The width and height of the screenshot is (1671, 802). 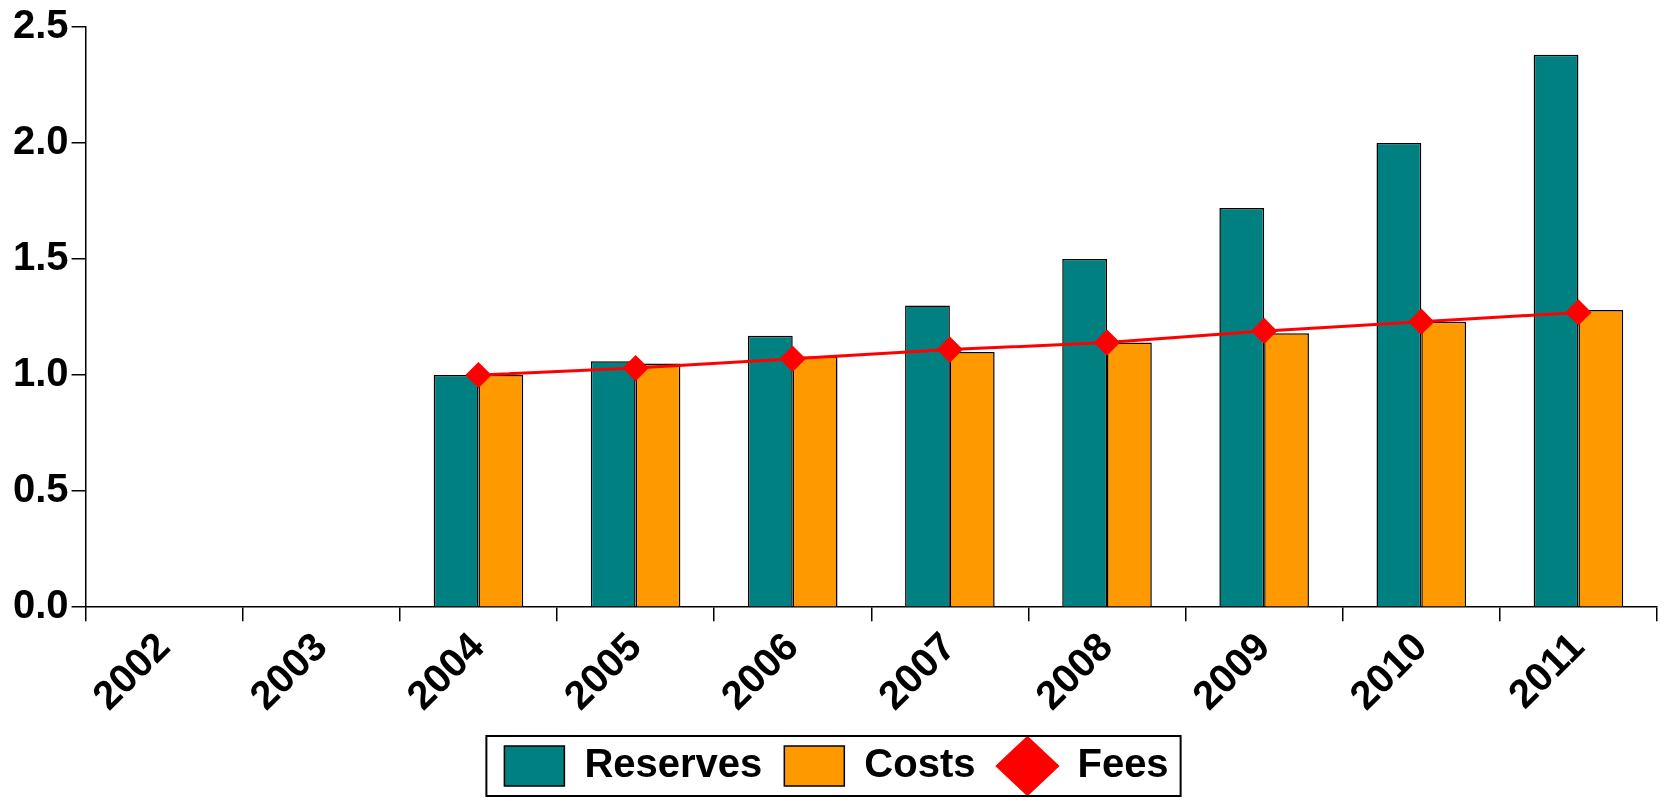 What do you see at coordinates (41, 604) in the screenshot?
I see `y-tick-label: 0.0` at bounding box center [41, 604].